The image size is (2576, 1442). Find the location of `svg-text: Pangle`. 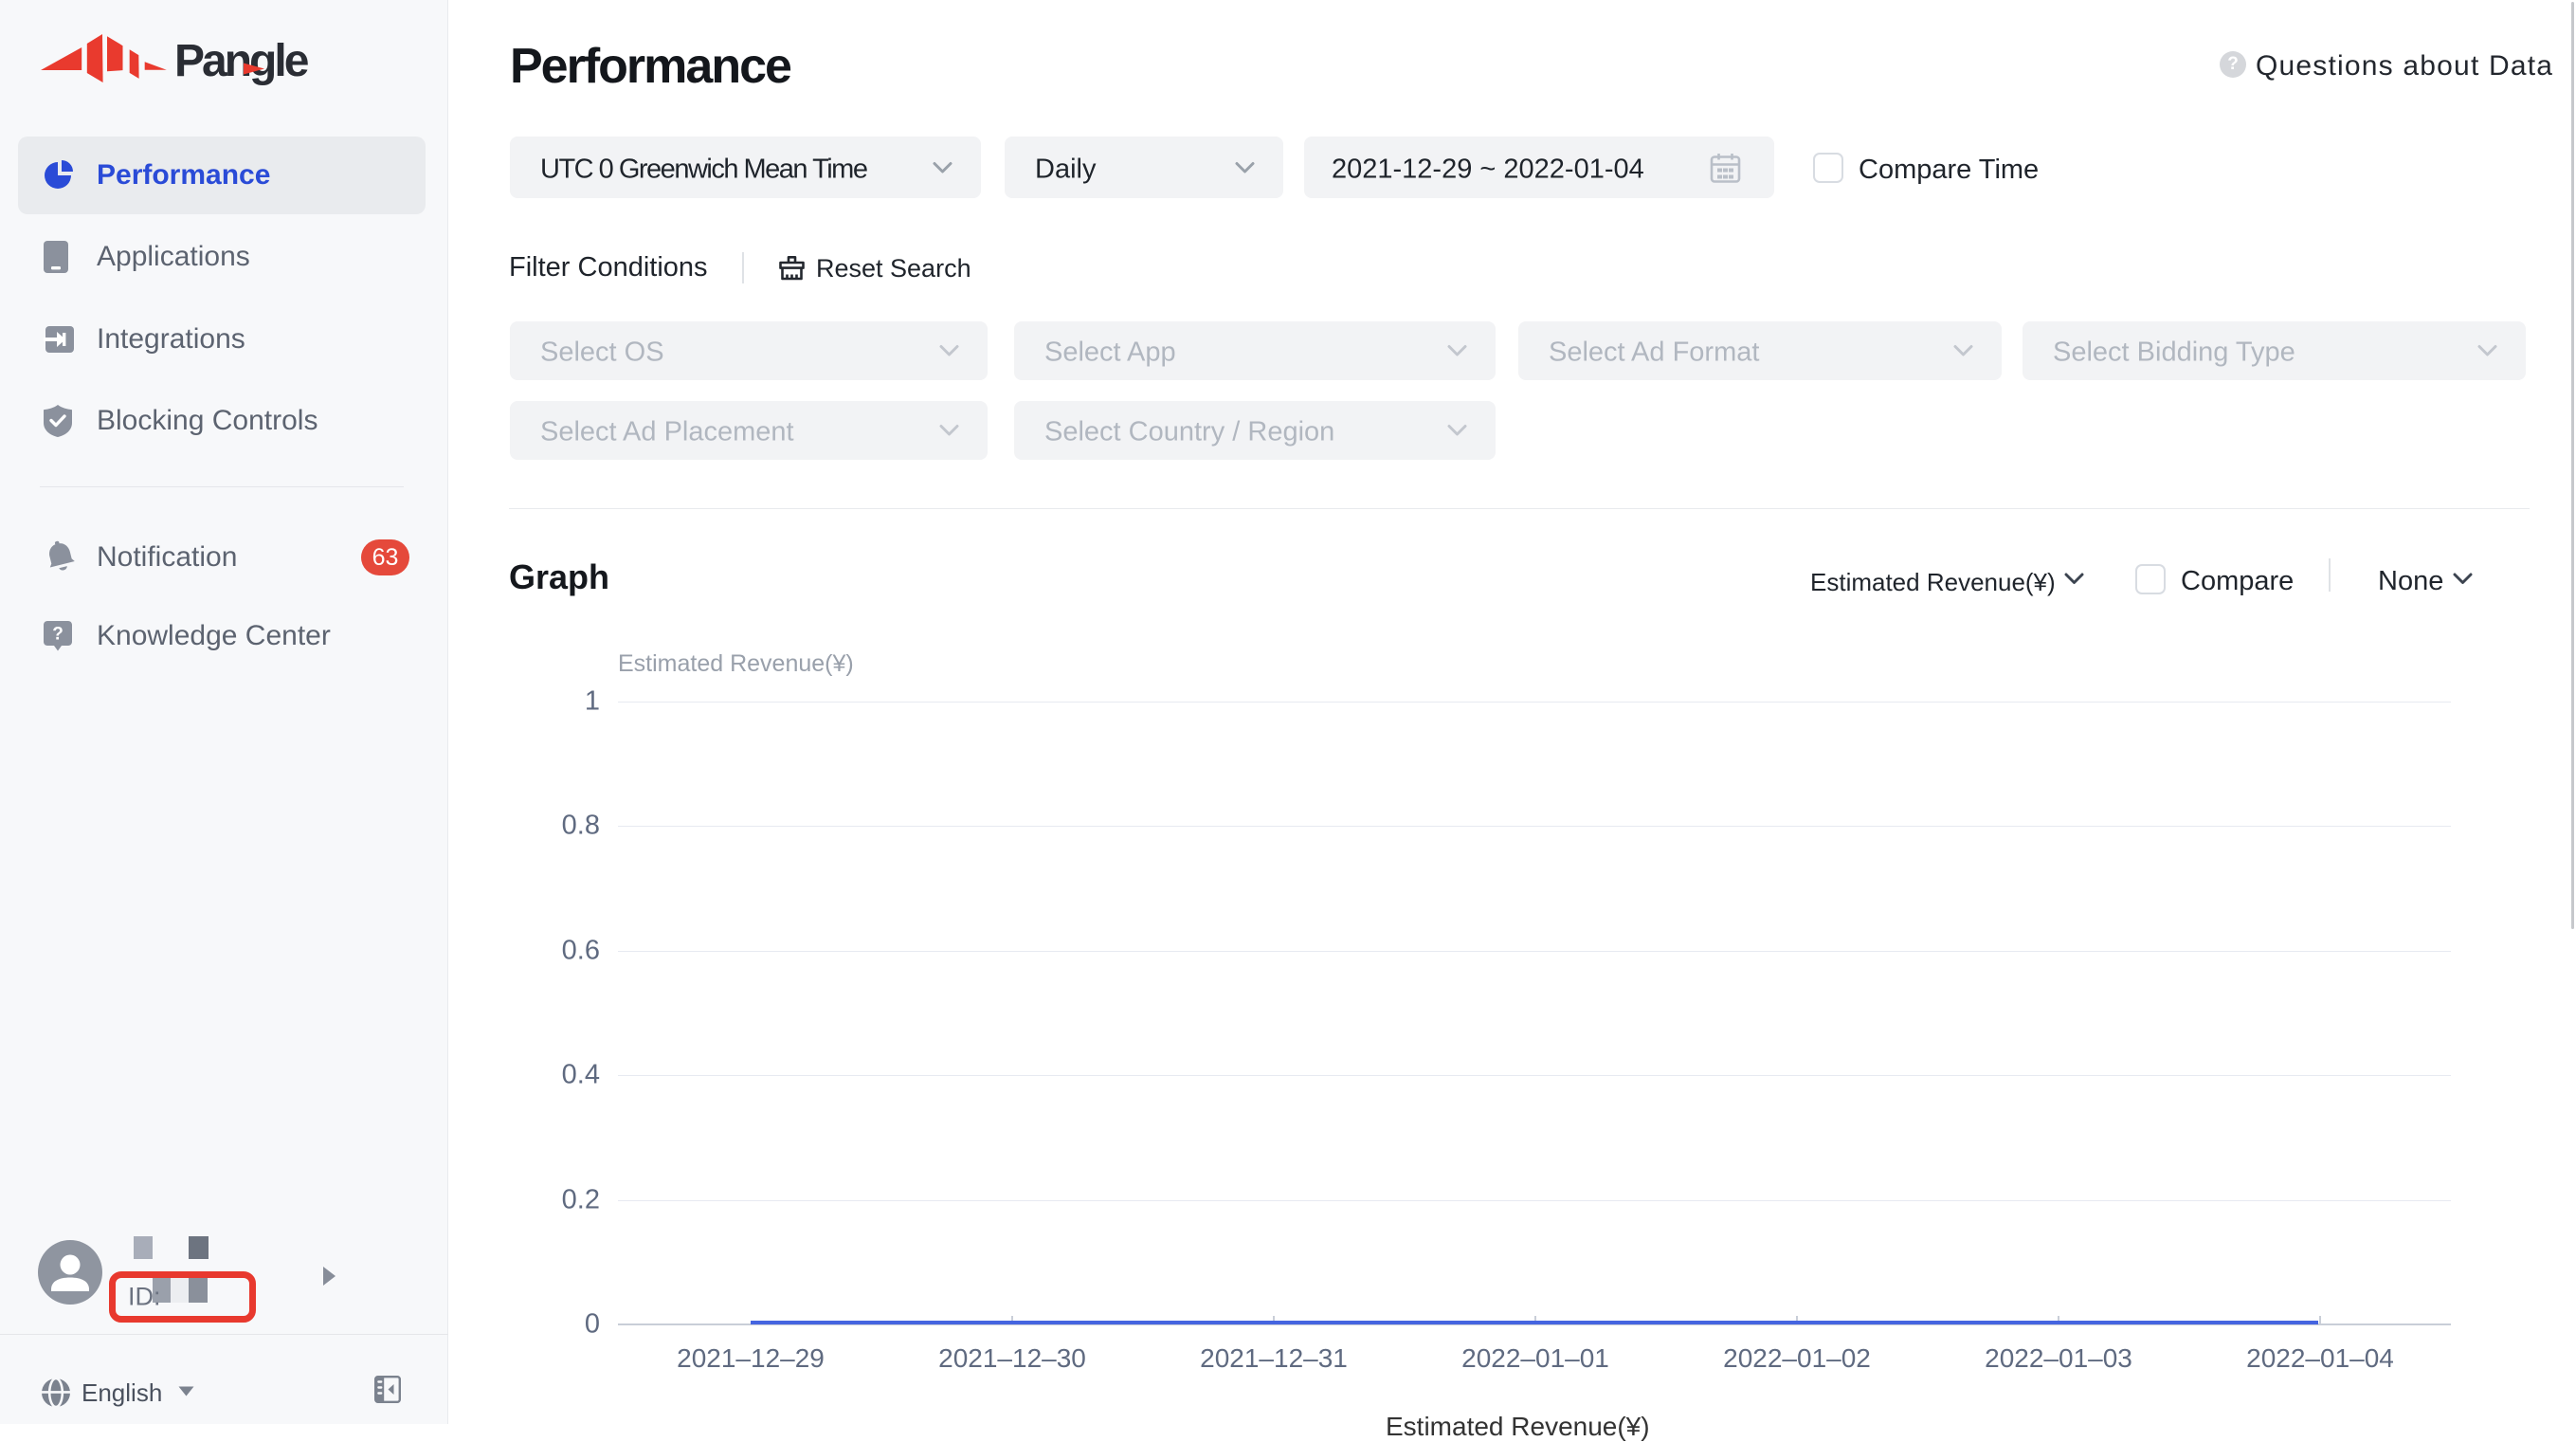

svg-text: Pangle is located at coordinates (241, 61).